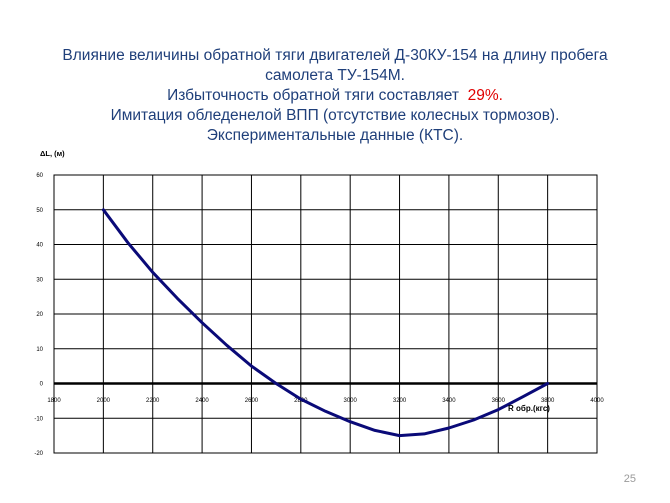 This screenshot has height=503, width=670. I want to click on x-tick-label: 1800, so click(54, 401).